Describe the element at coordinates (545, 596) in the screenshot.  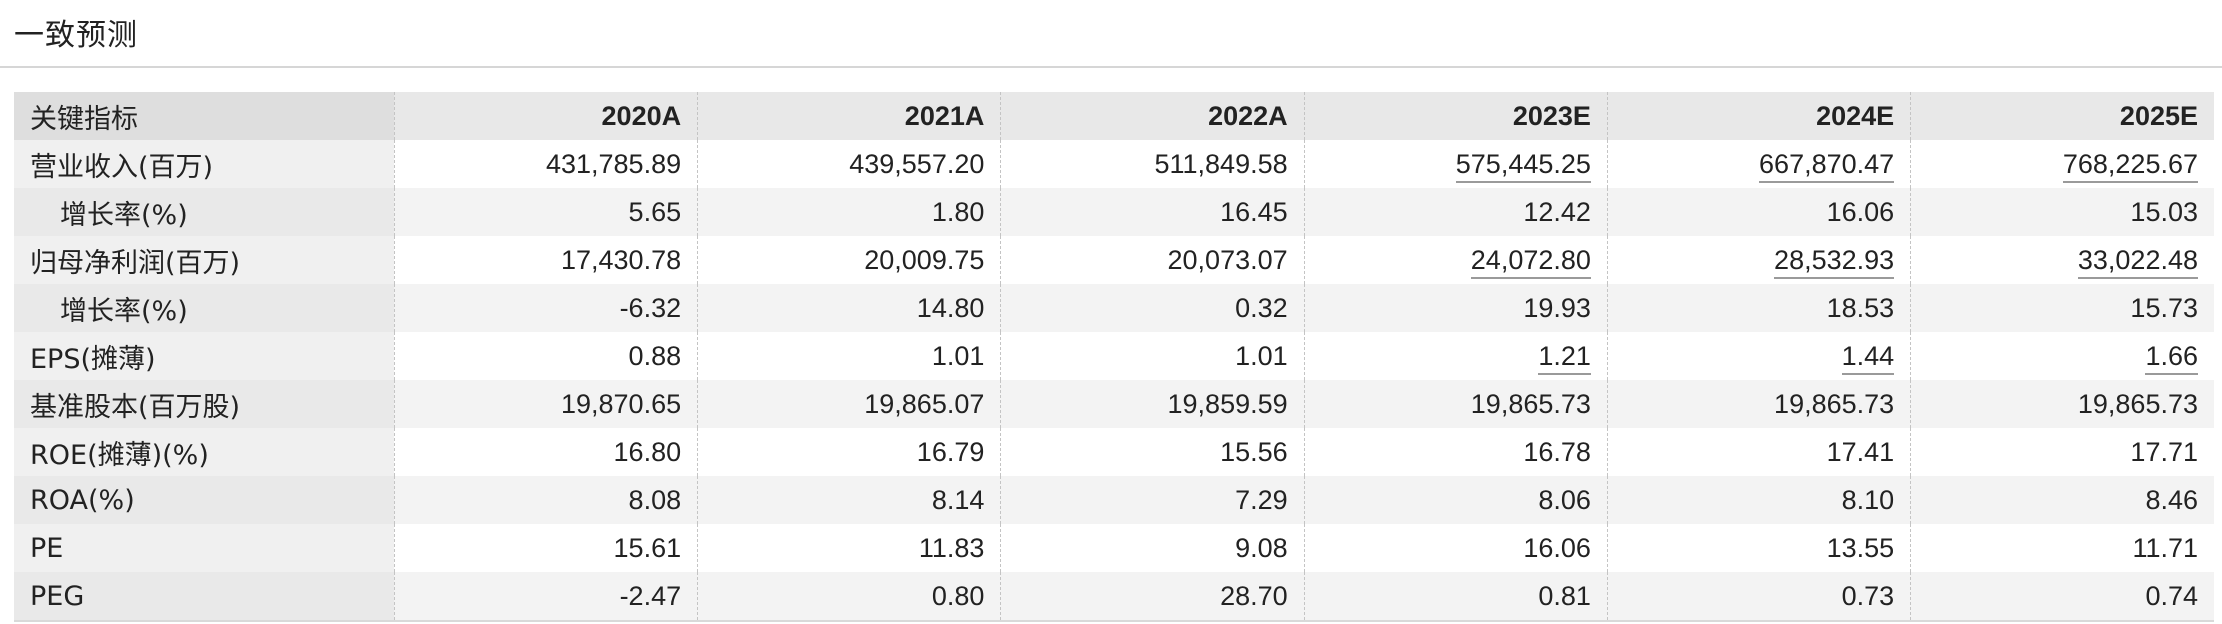
I see `table-cell: -2.47` at that location.